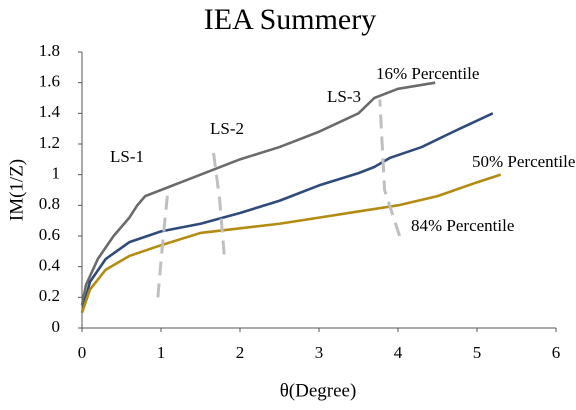 The height and width of the screenshot is (410, 576). I want to click on x-tick-label: 1, so click(161, 352).